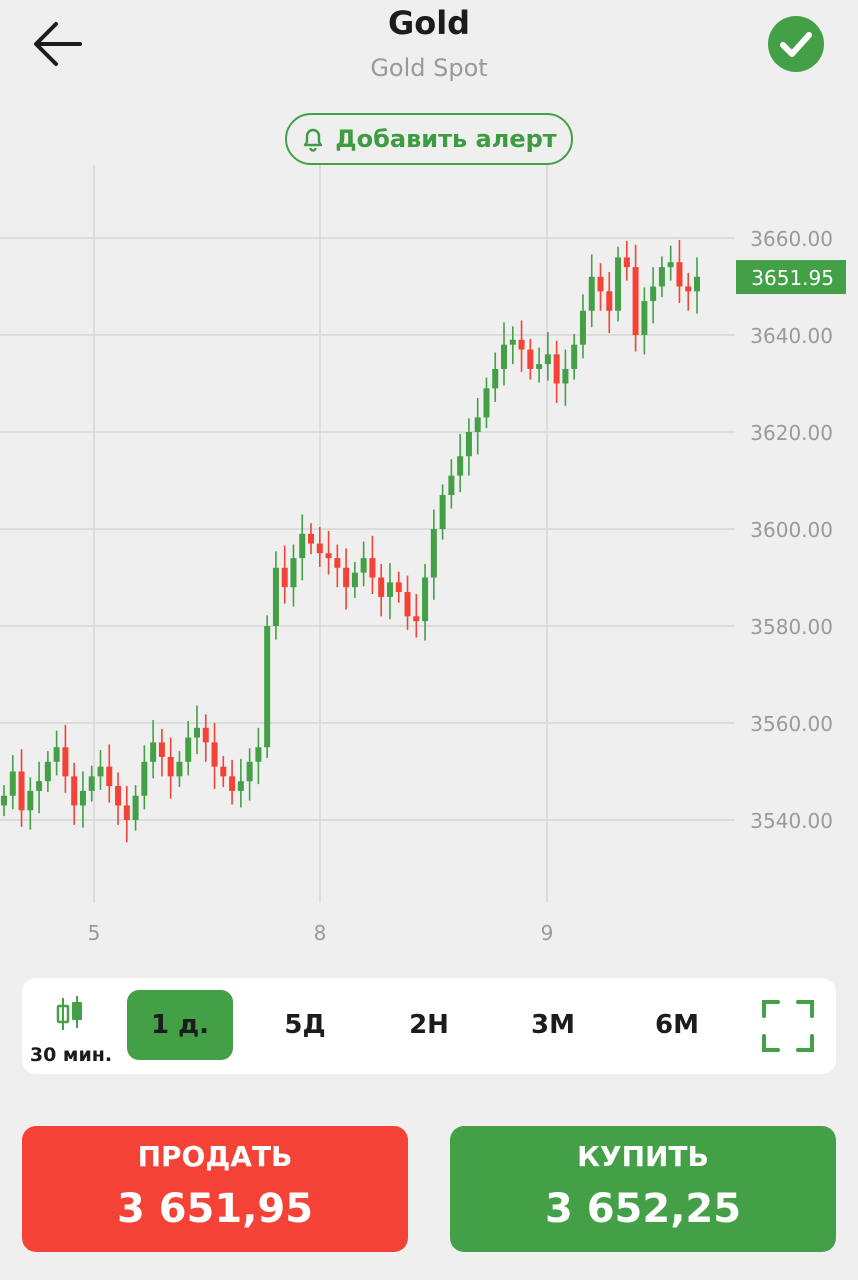 This screenshot has width=858, height=1280. Describe the element at coordinates (791, 239) in the screenshot. I see `y-tick-label: 3660.00` at that location.